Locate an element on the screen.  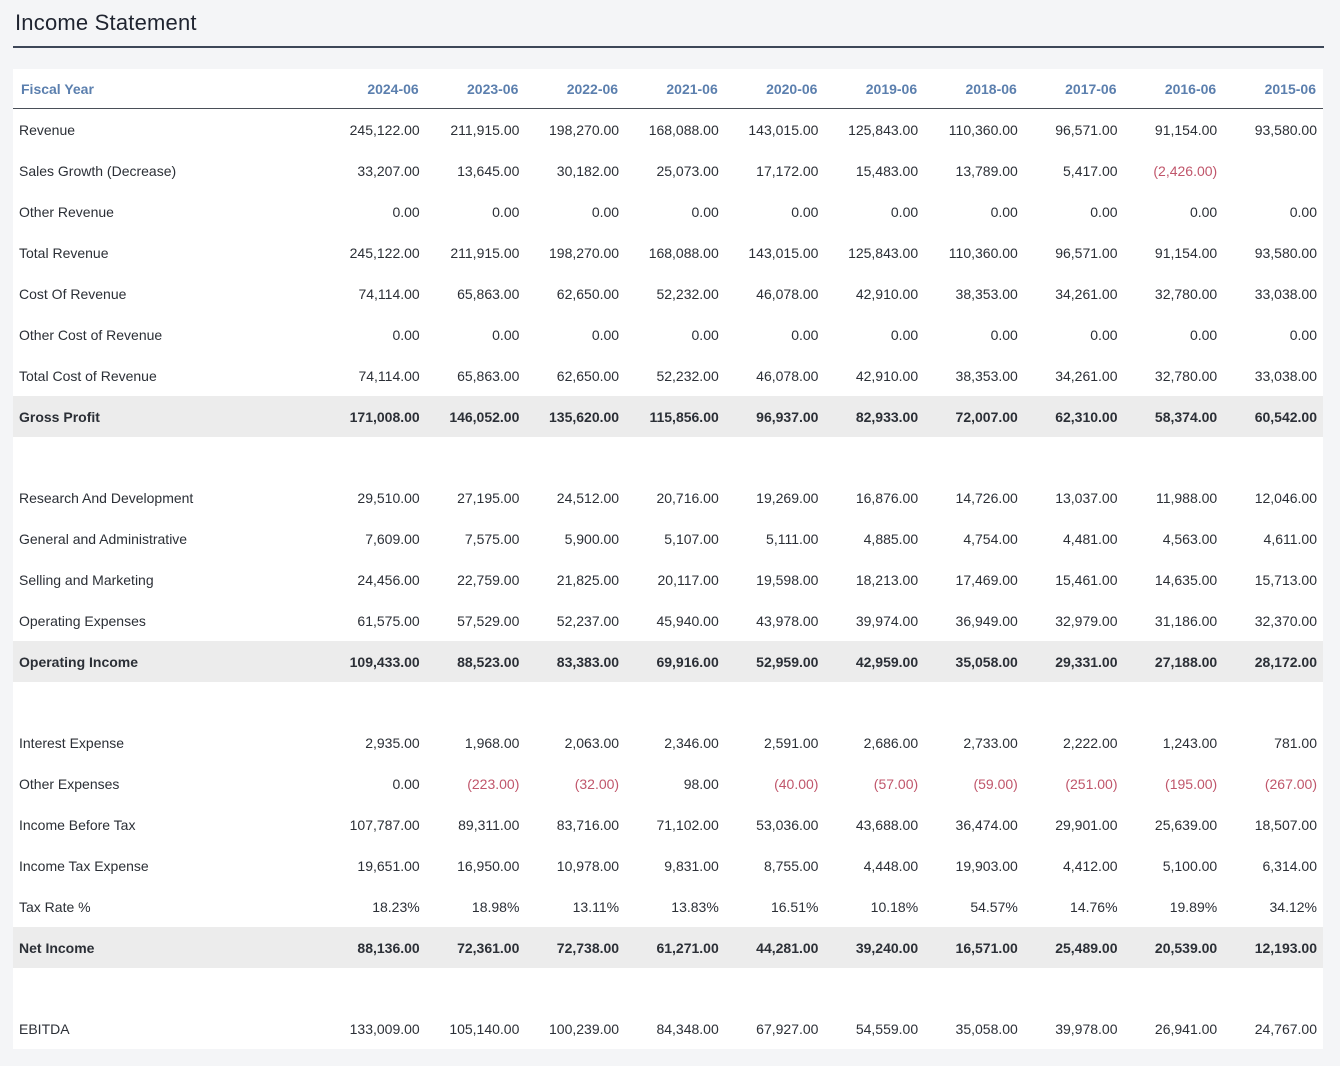
value-cell: 27,195.00 is located at coordinates (488, 497).